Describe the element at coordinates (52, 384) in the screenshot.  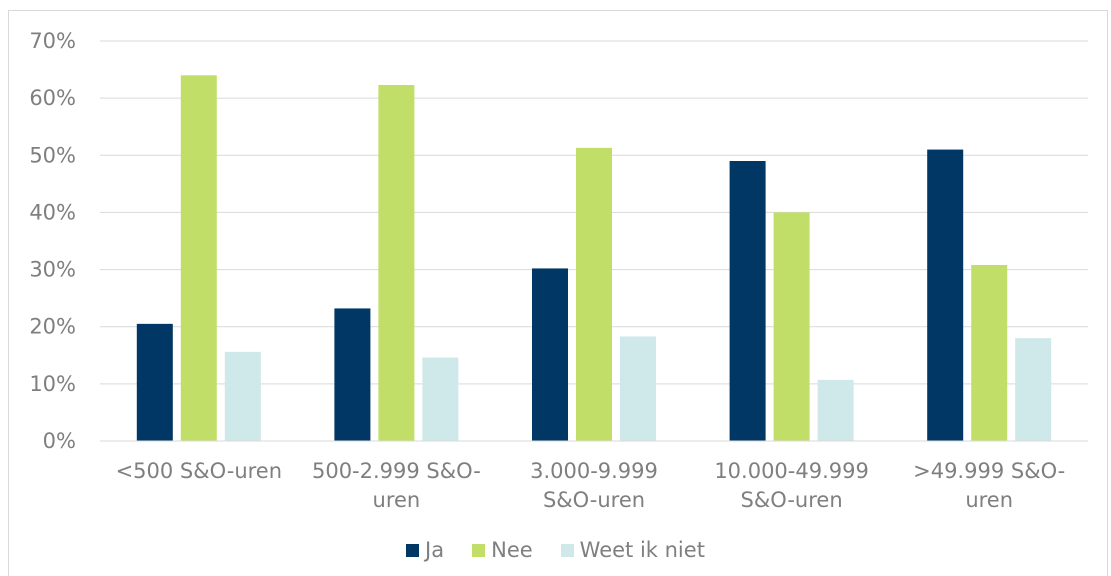
I see `y-tick-label: 10%` at that location.